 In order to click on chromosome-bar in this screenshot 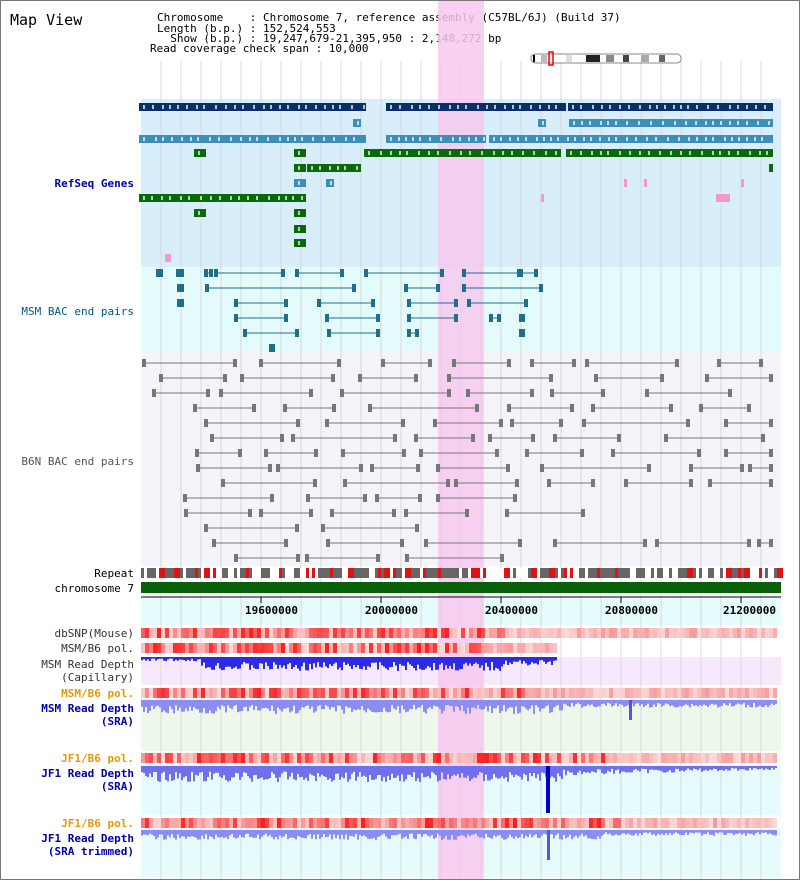, I will do `click(461, 587)`.